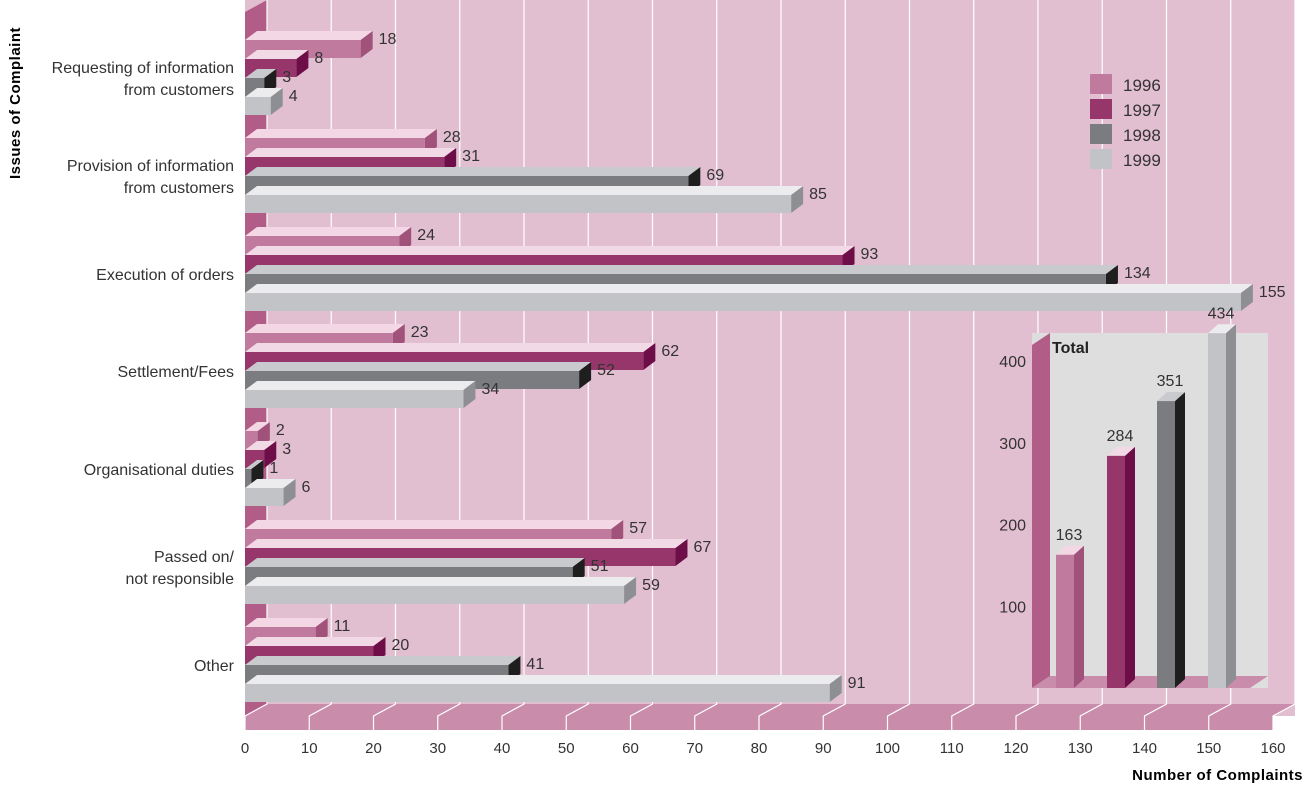 The image size is (1305, 787). Describe the element at coordinates (179, 568) in the screenshot. I see `category-label: Passed on/not responsible` at that location.